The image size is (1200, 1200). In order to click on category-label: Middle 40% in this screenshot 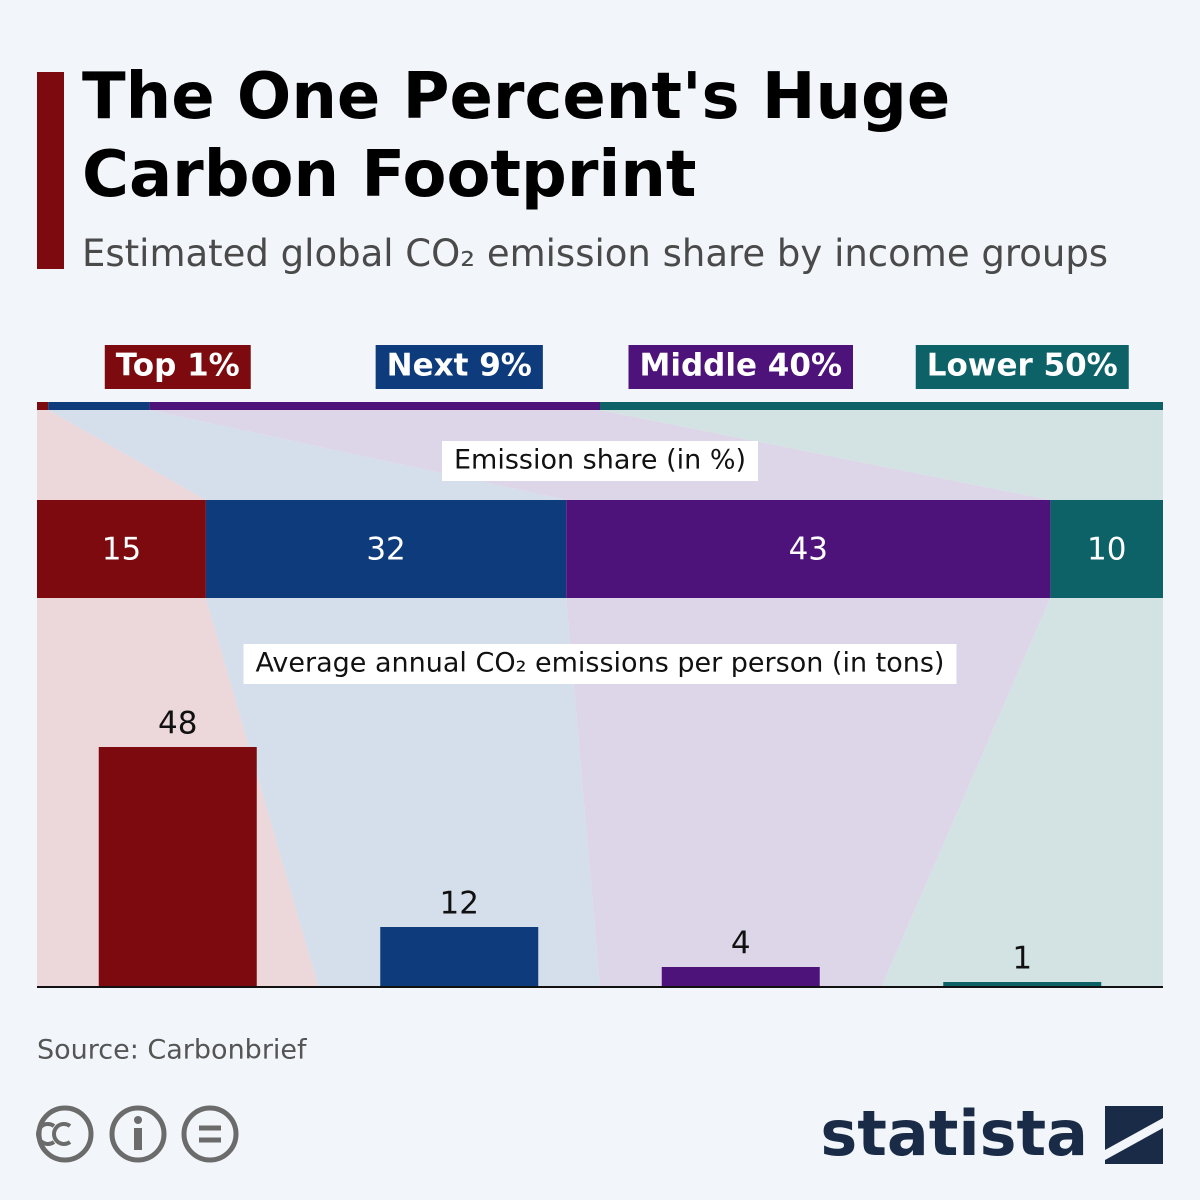, I will do `click(740, 367)`.